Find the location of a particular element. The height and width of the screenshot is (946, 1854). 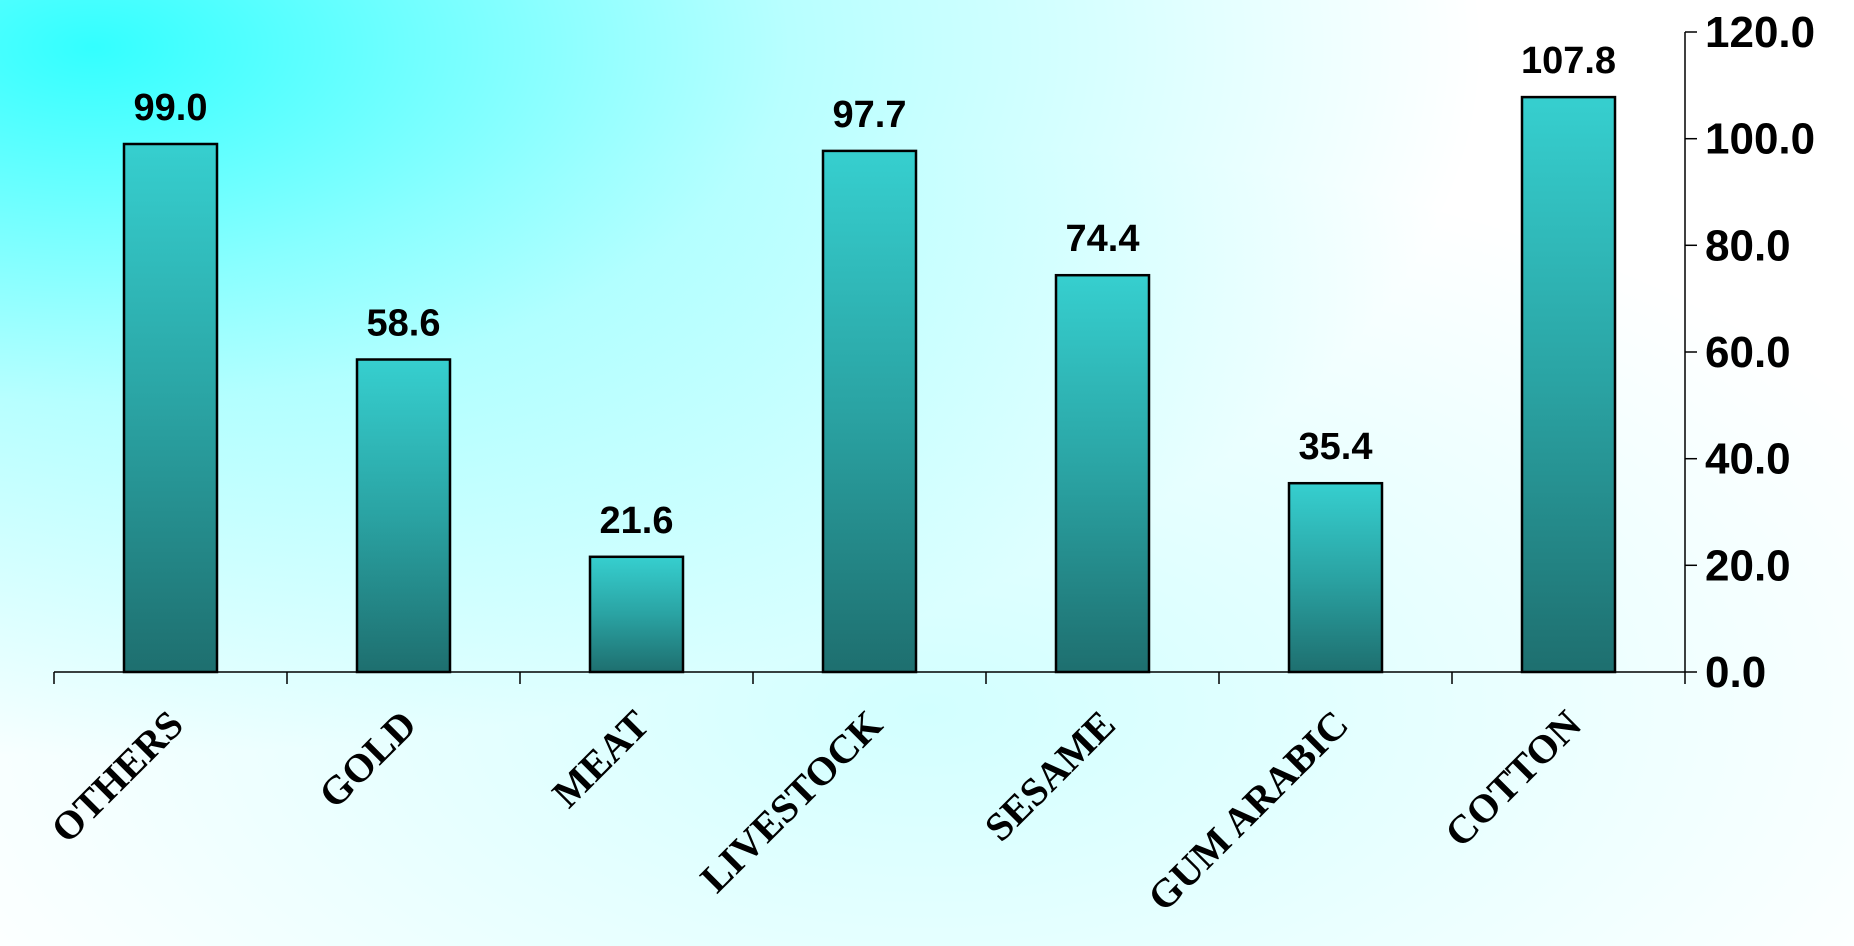

y-tick-label: 20.0 is located at coordinates (1748, 565).